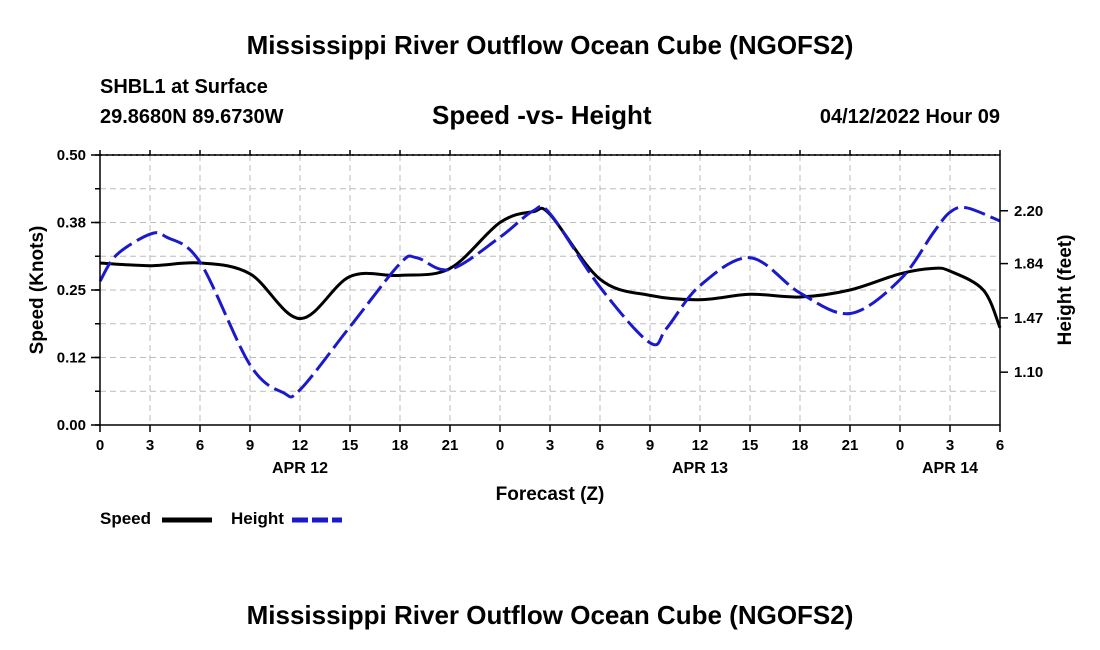 Image resolution: width=1100 pixels, height=650 pixels. What do you see at coordinates (71, 425) in the screenshot?
I see `y-tick-label-left: 0.00` at bounding box center [71, 425].